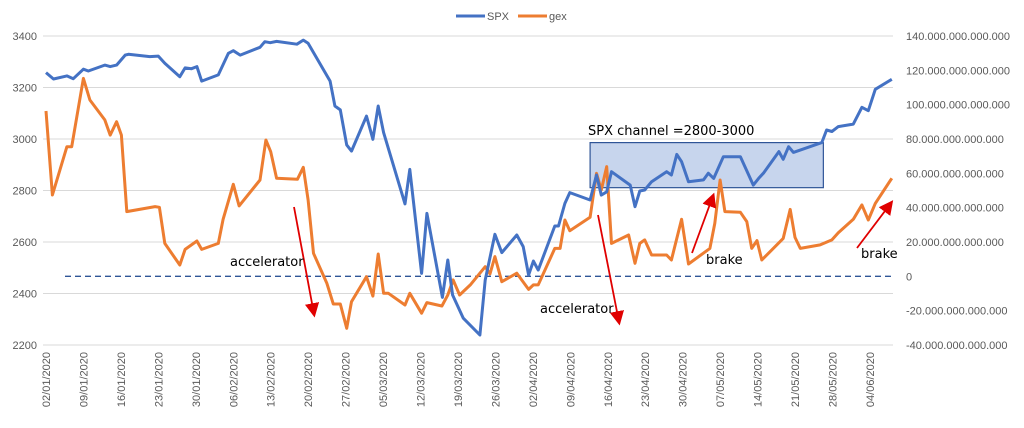 Image resolution: width=1024 pixels, height=428 pixels. What do you see at coordinates (25, 346) in the screenshot?
I see `left-tick-label: 2200` at bounding box center [25, 346].